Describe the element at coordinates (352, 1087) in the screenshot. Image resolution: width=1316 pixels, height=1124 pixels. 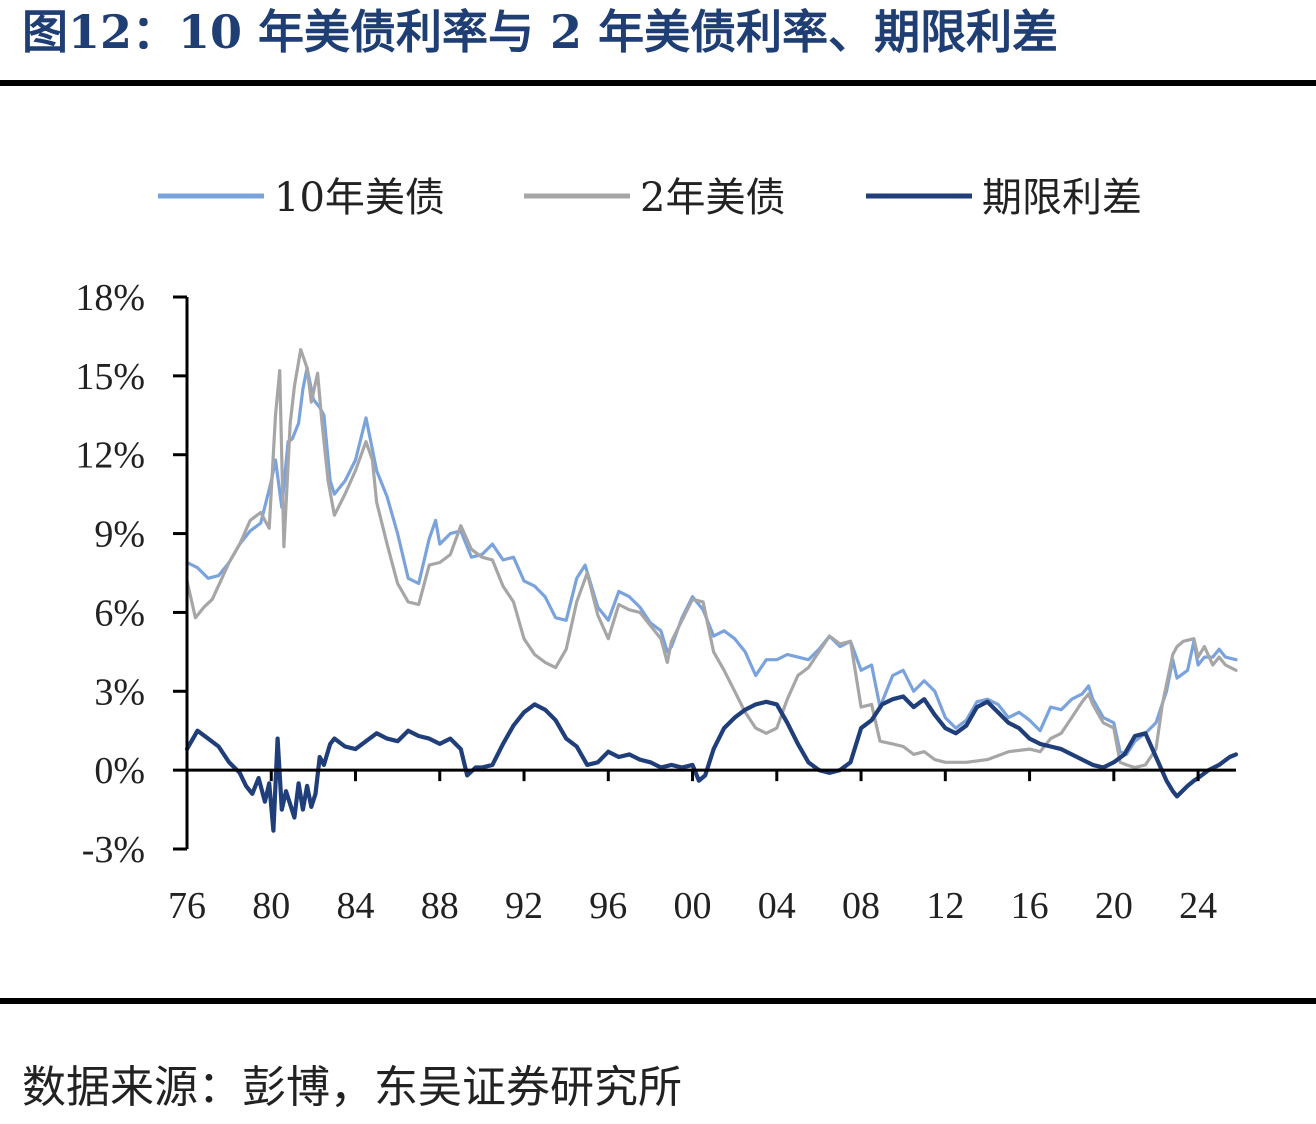
I see `source-note: 数据来源：彭博，东吴证券研究所` at that location.